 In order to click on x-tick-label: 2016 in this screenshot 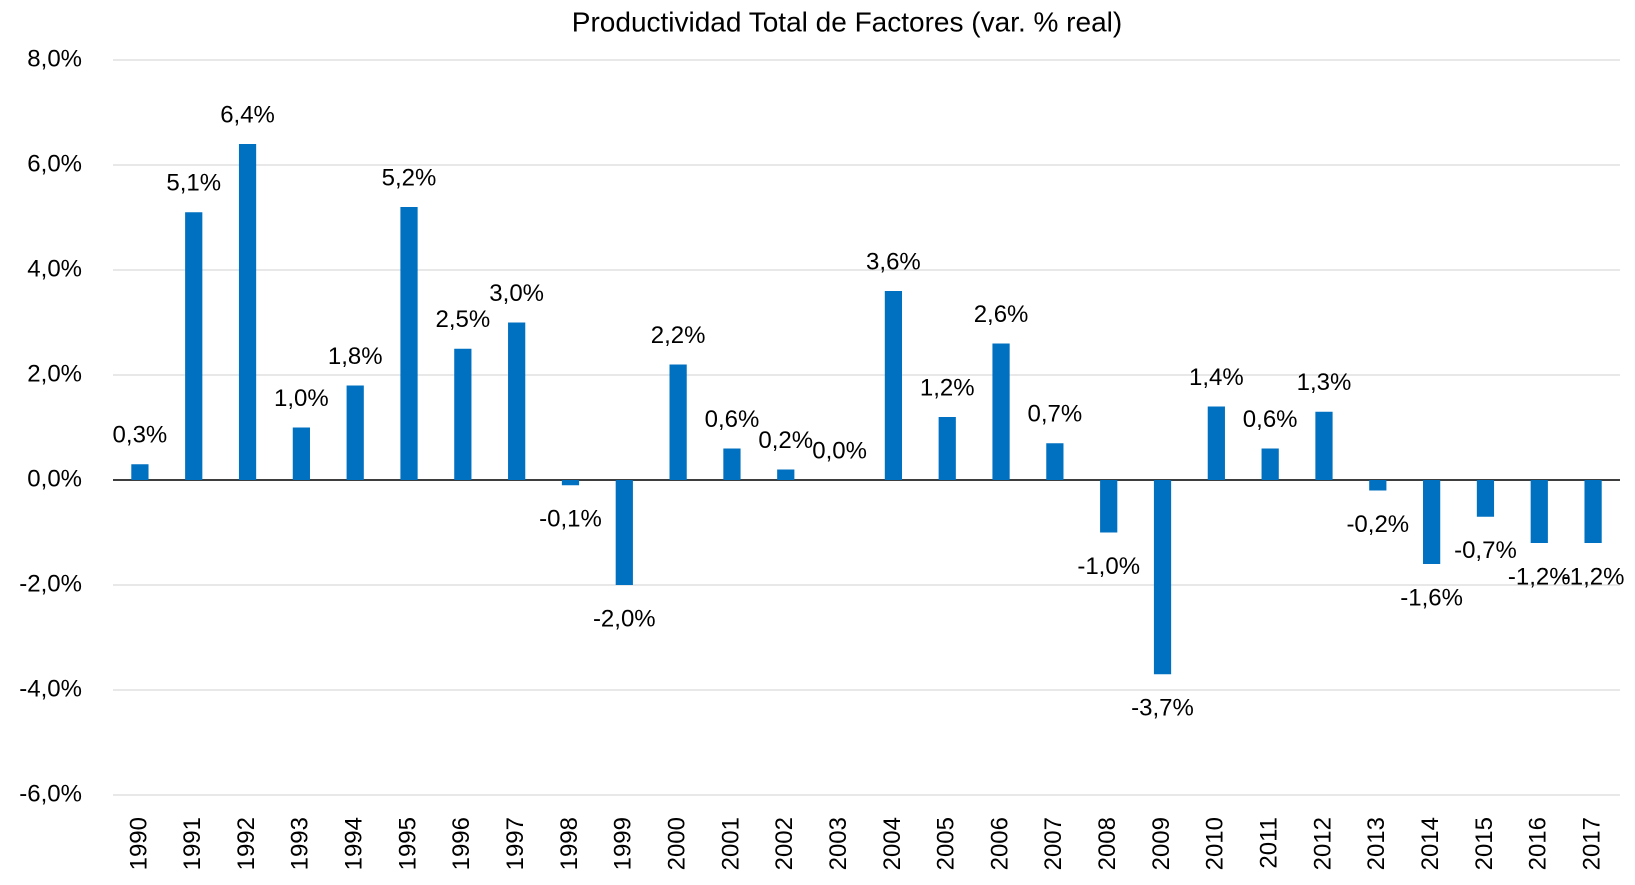, I will do `click(1538, 843)`.